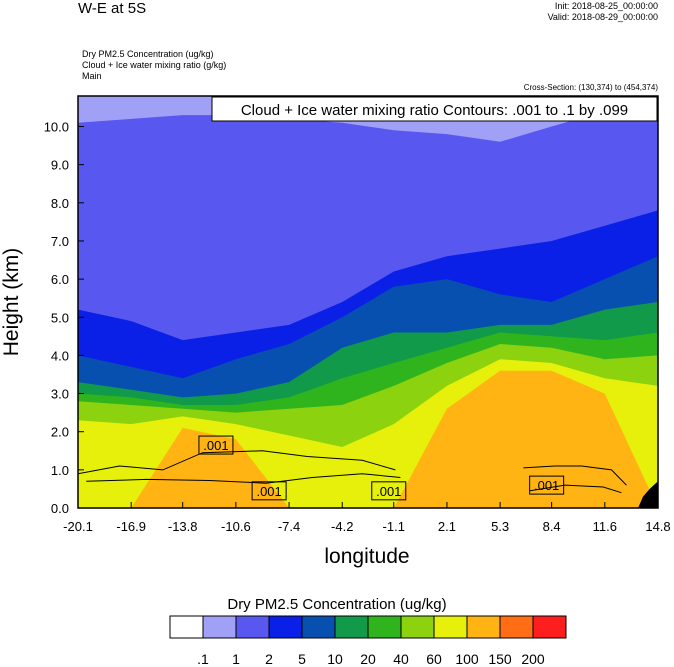  I want to click on x-tick-label: 11.6, so click(605, 526).